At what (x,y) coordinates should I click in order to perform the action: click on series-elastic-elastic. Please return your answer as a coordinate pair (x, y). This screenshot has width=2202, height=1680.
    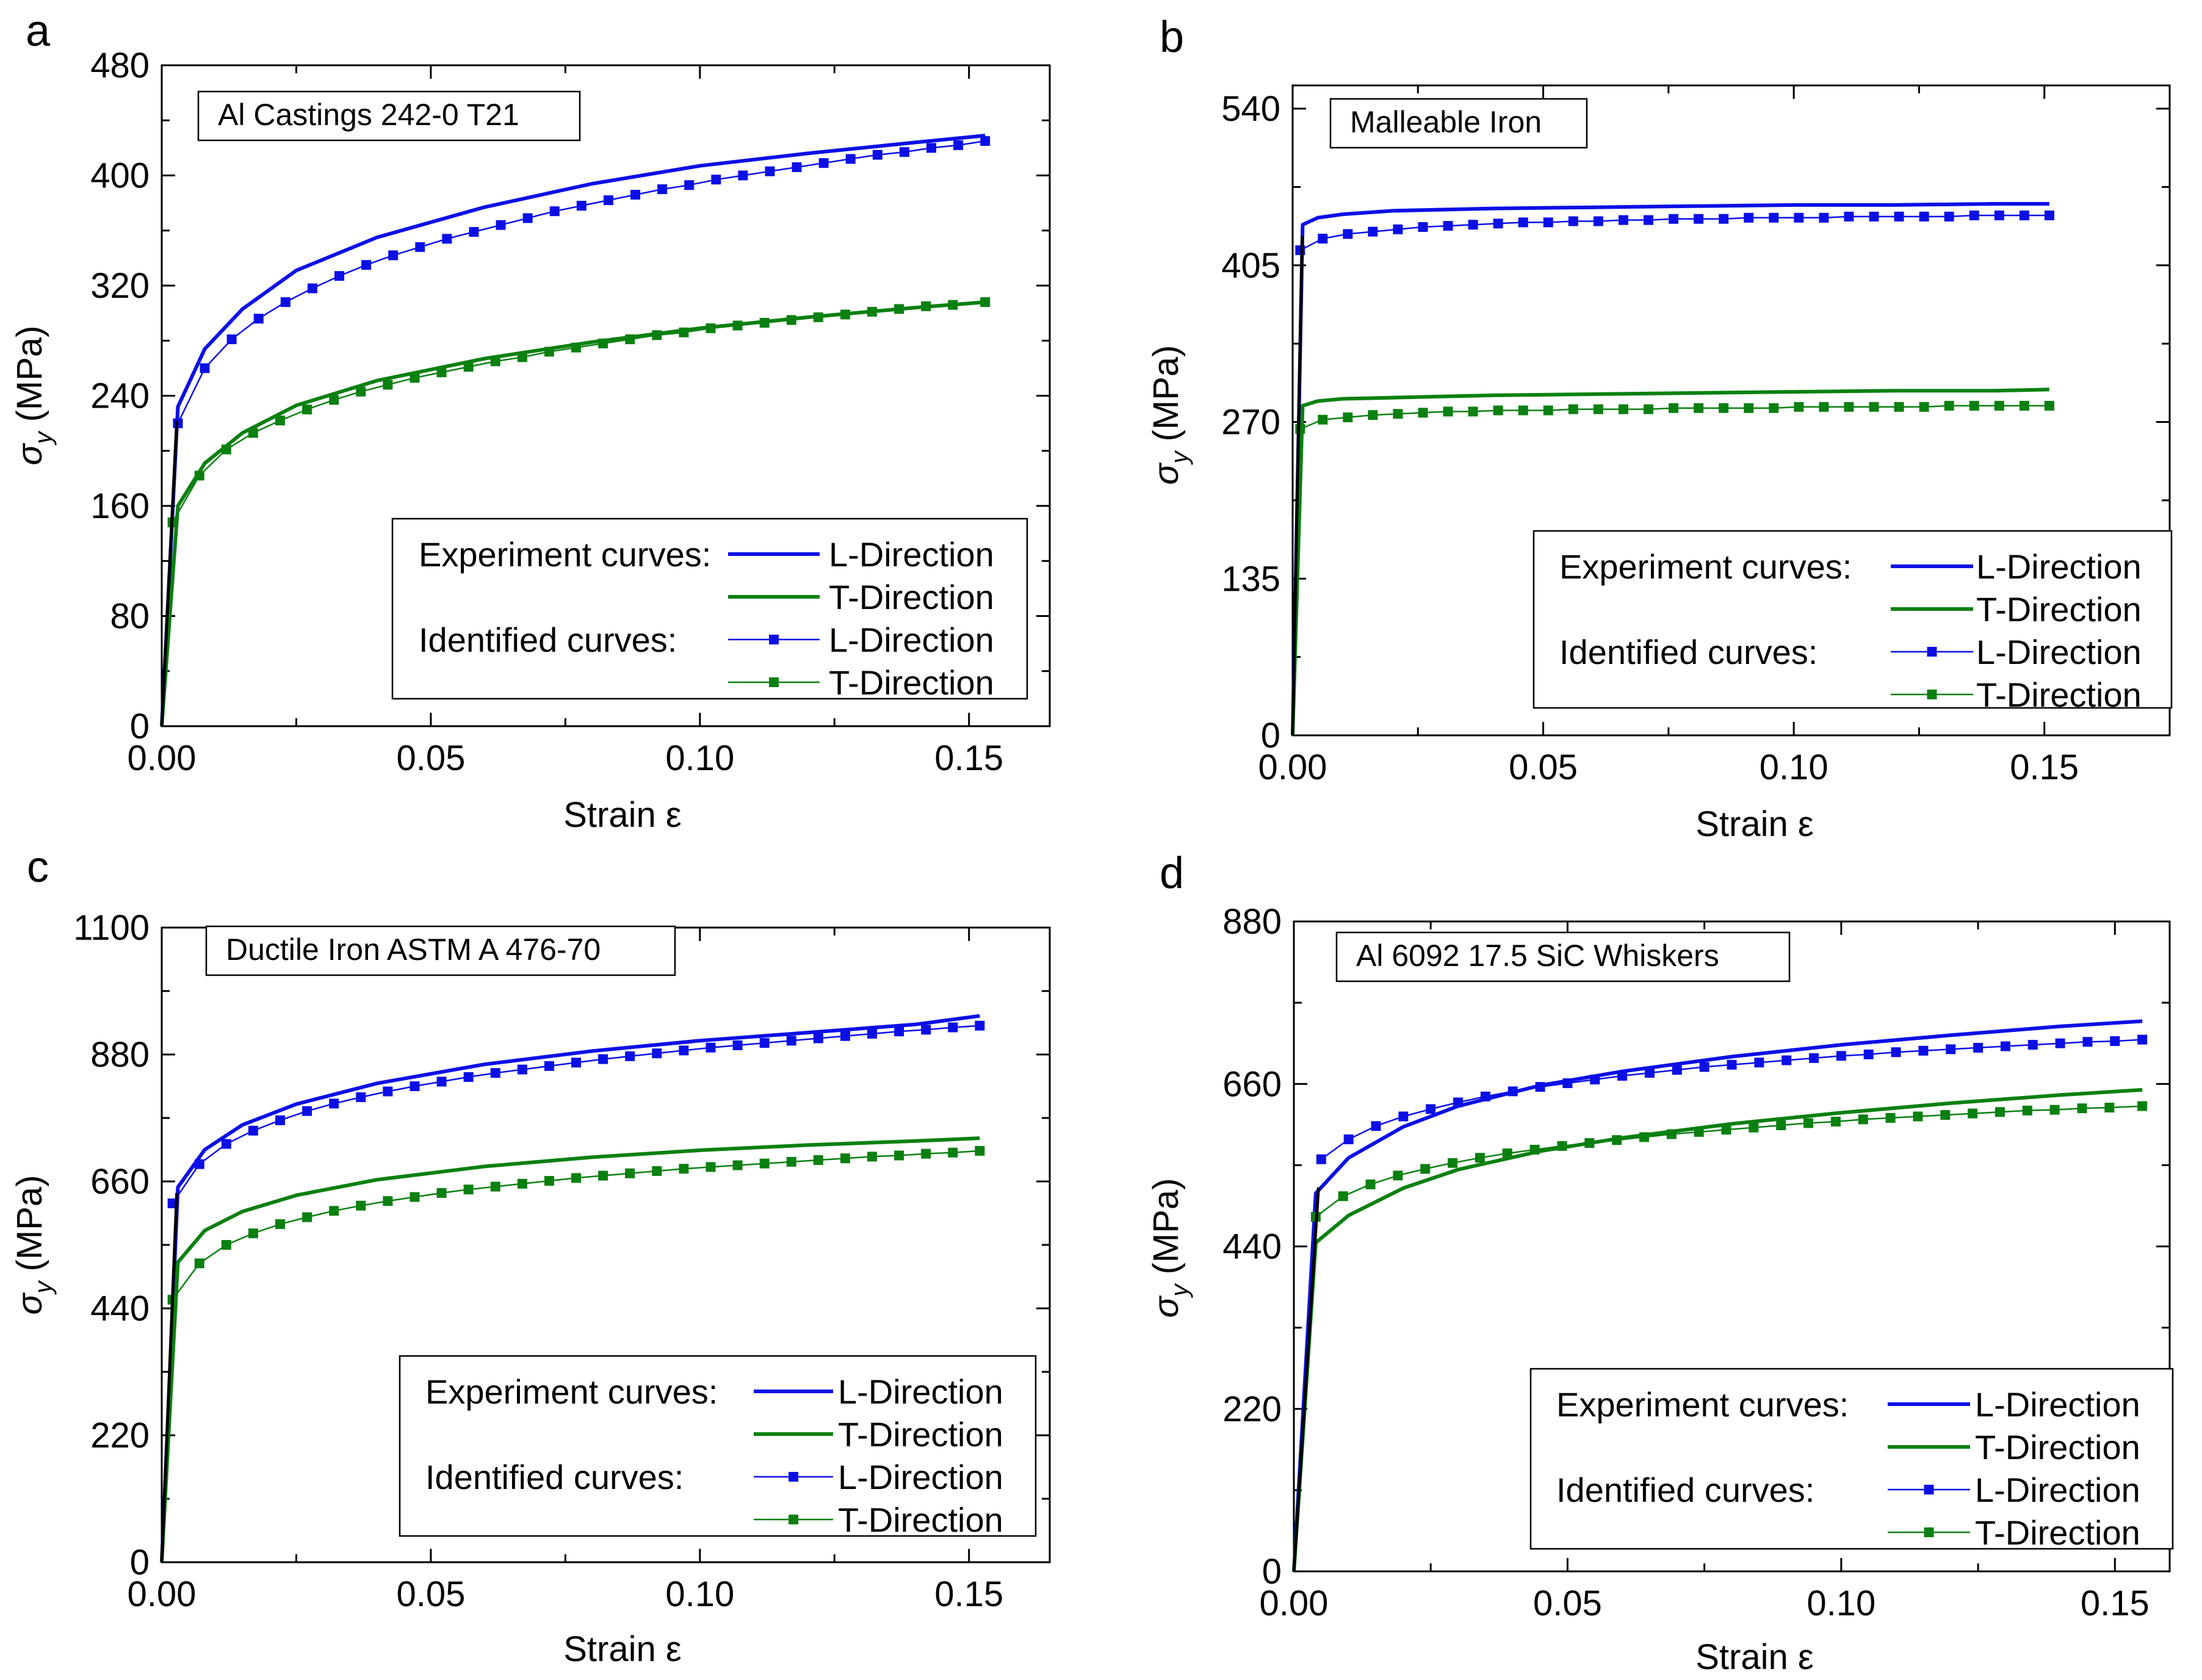
    Looking at the image, I should click on (1306, 1379).